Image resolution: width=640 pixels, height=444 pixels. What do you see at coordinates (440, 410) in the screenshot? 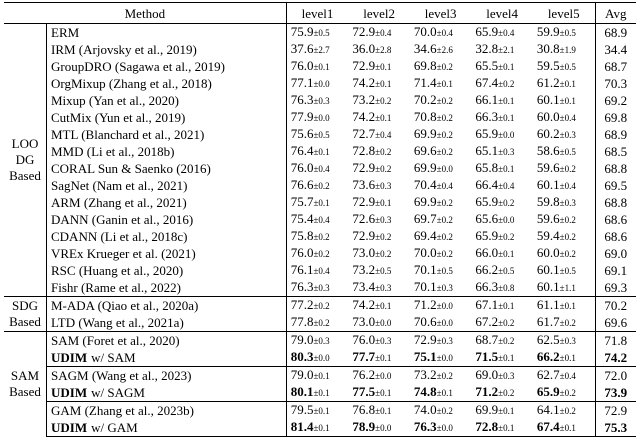
I see `score-cell: 74.0±0.2` at bounding box center [440, 410].